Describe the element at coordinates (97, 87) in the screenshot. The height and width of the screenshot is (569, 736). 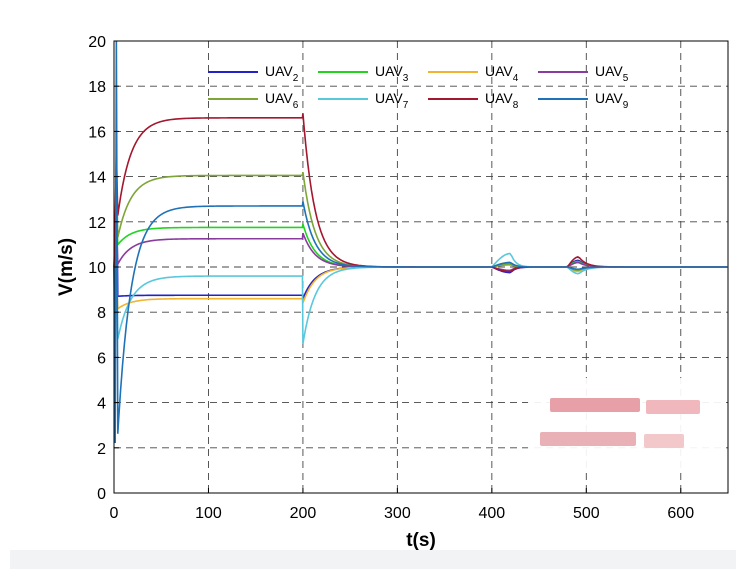
I see `y-tick-label: 18` at that location.